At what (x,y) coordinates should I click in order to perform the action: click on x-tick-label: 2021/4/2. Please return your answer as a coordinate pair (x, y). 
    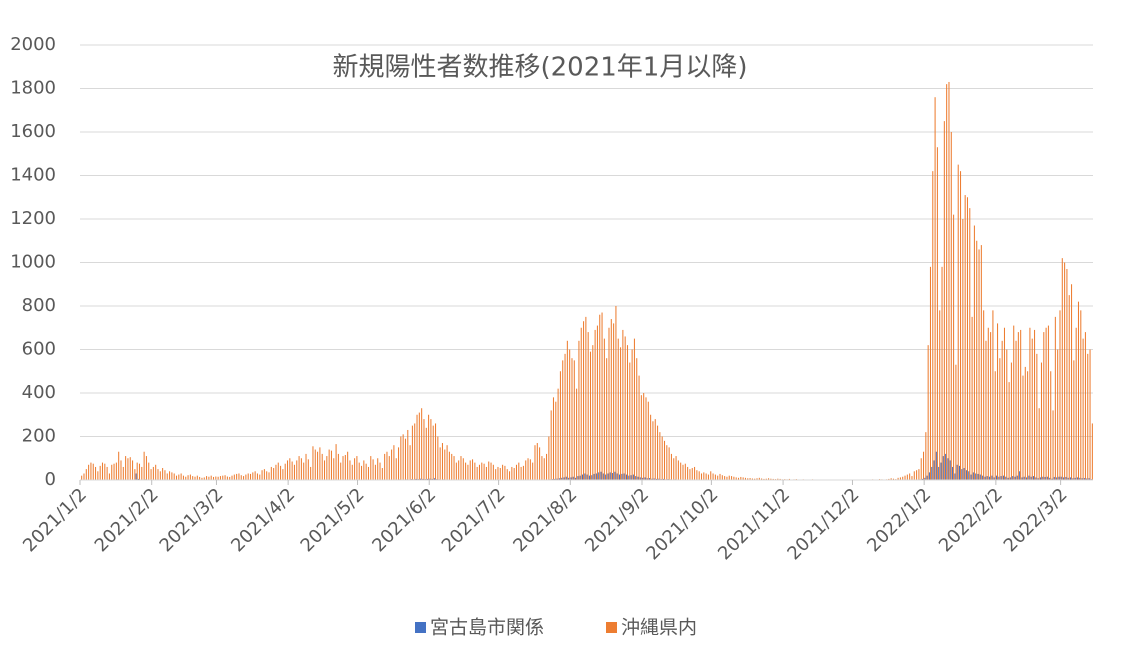
    Looking at the image, I should click on (263, 520).